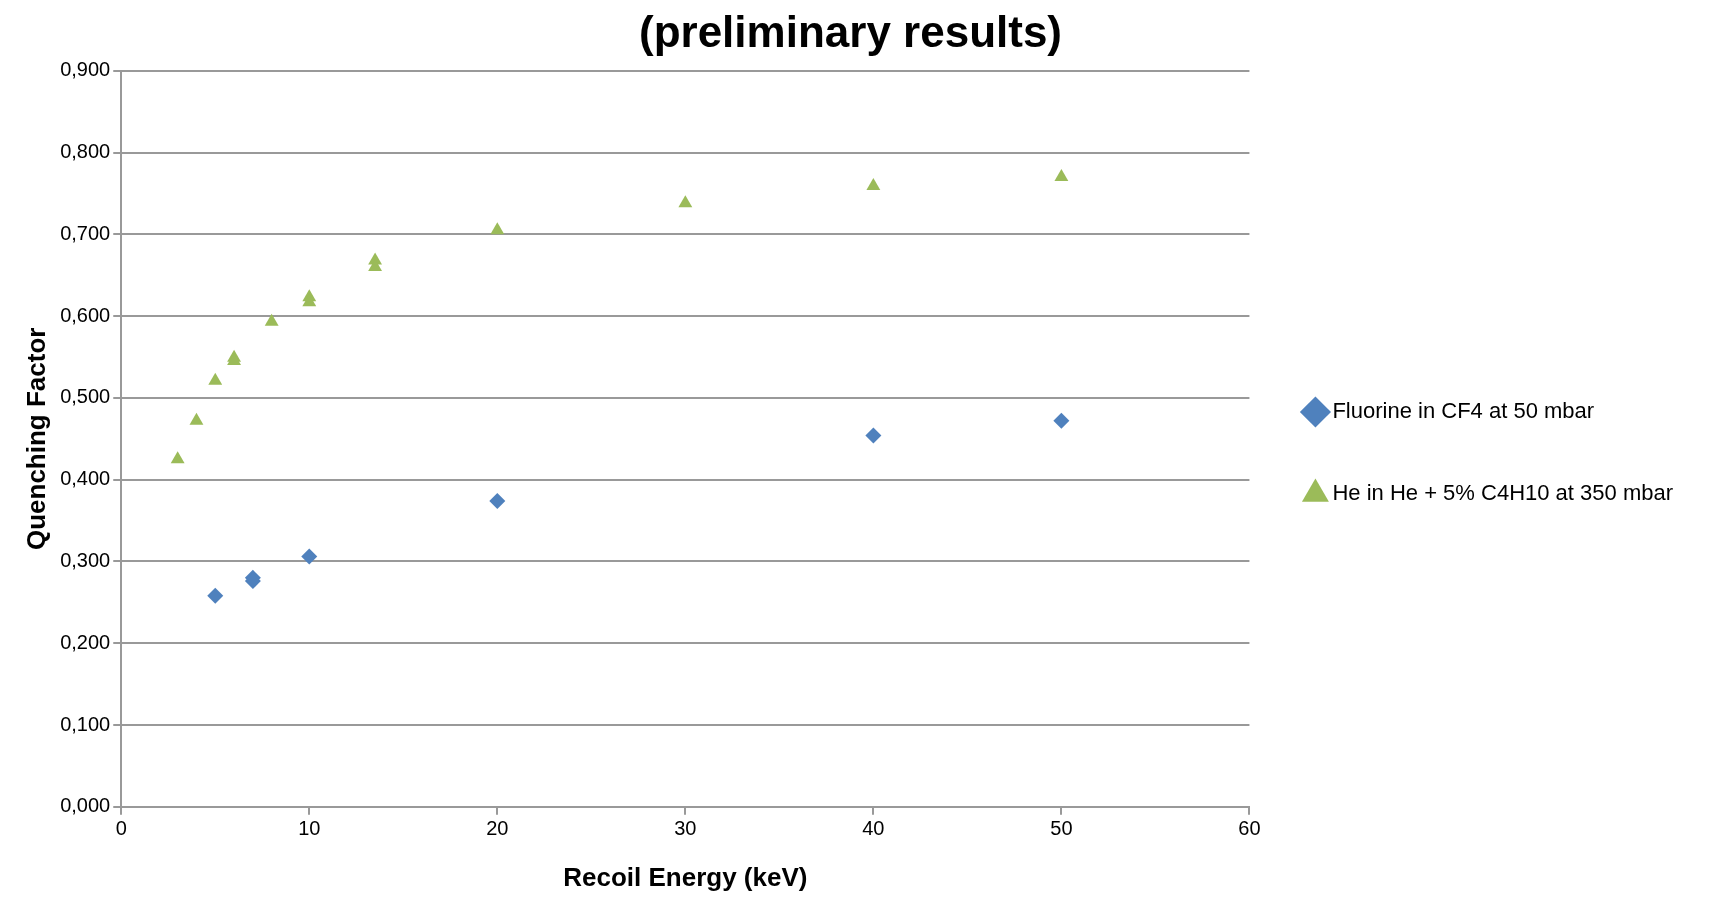 The width and height of the screenshot is (1715, 921). Describe the element at coordinates (121, 828) in the screenshot. I see `x-tick-label: 0` at that location.